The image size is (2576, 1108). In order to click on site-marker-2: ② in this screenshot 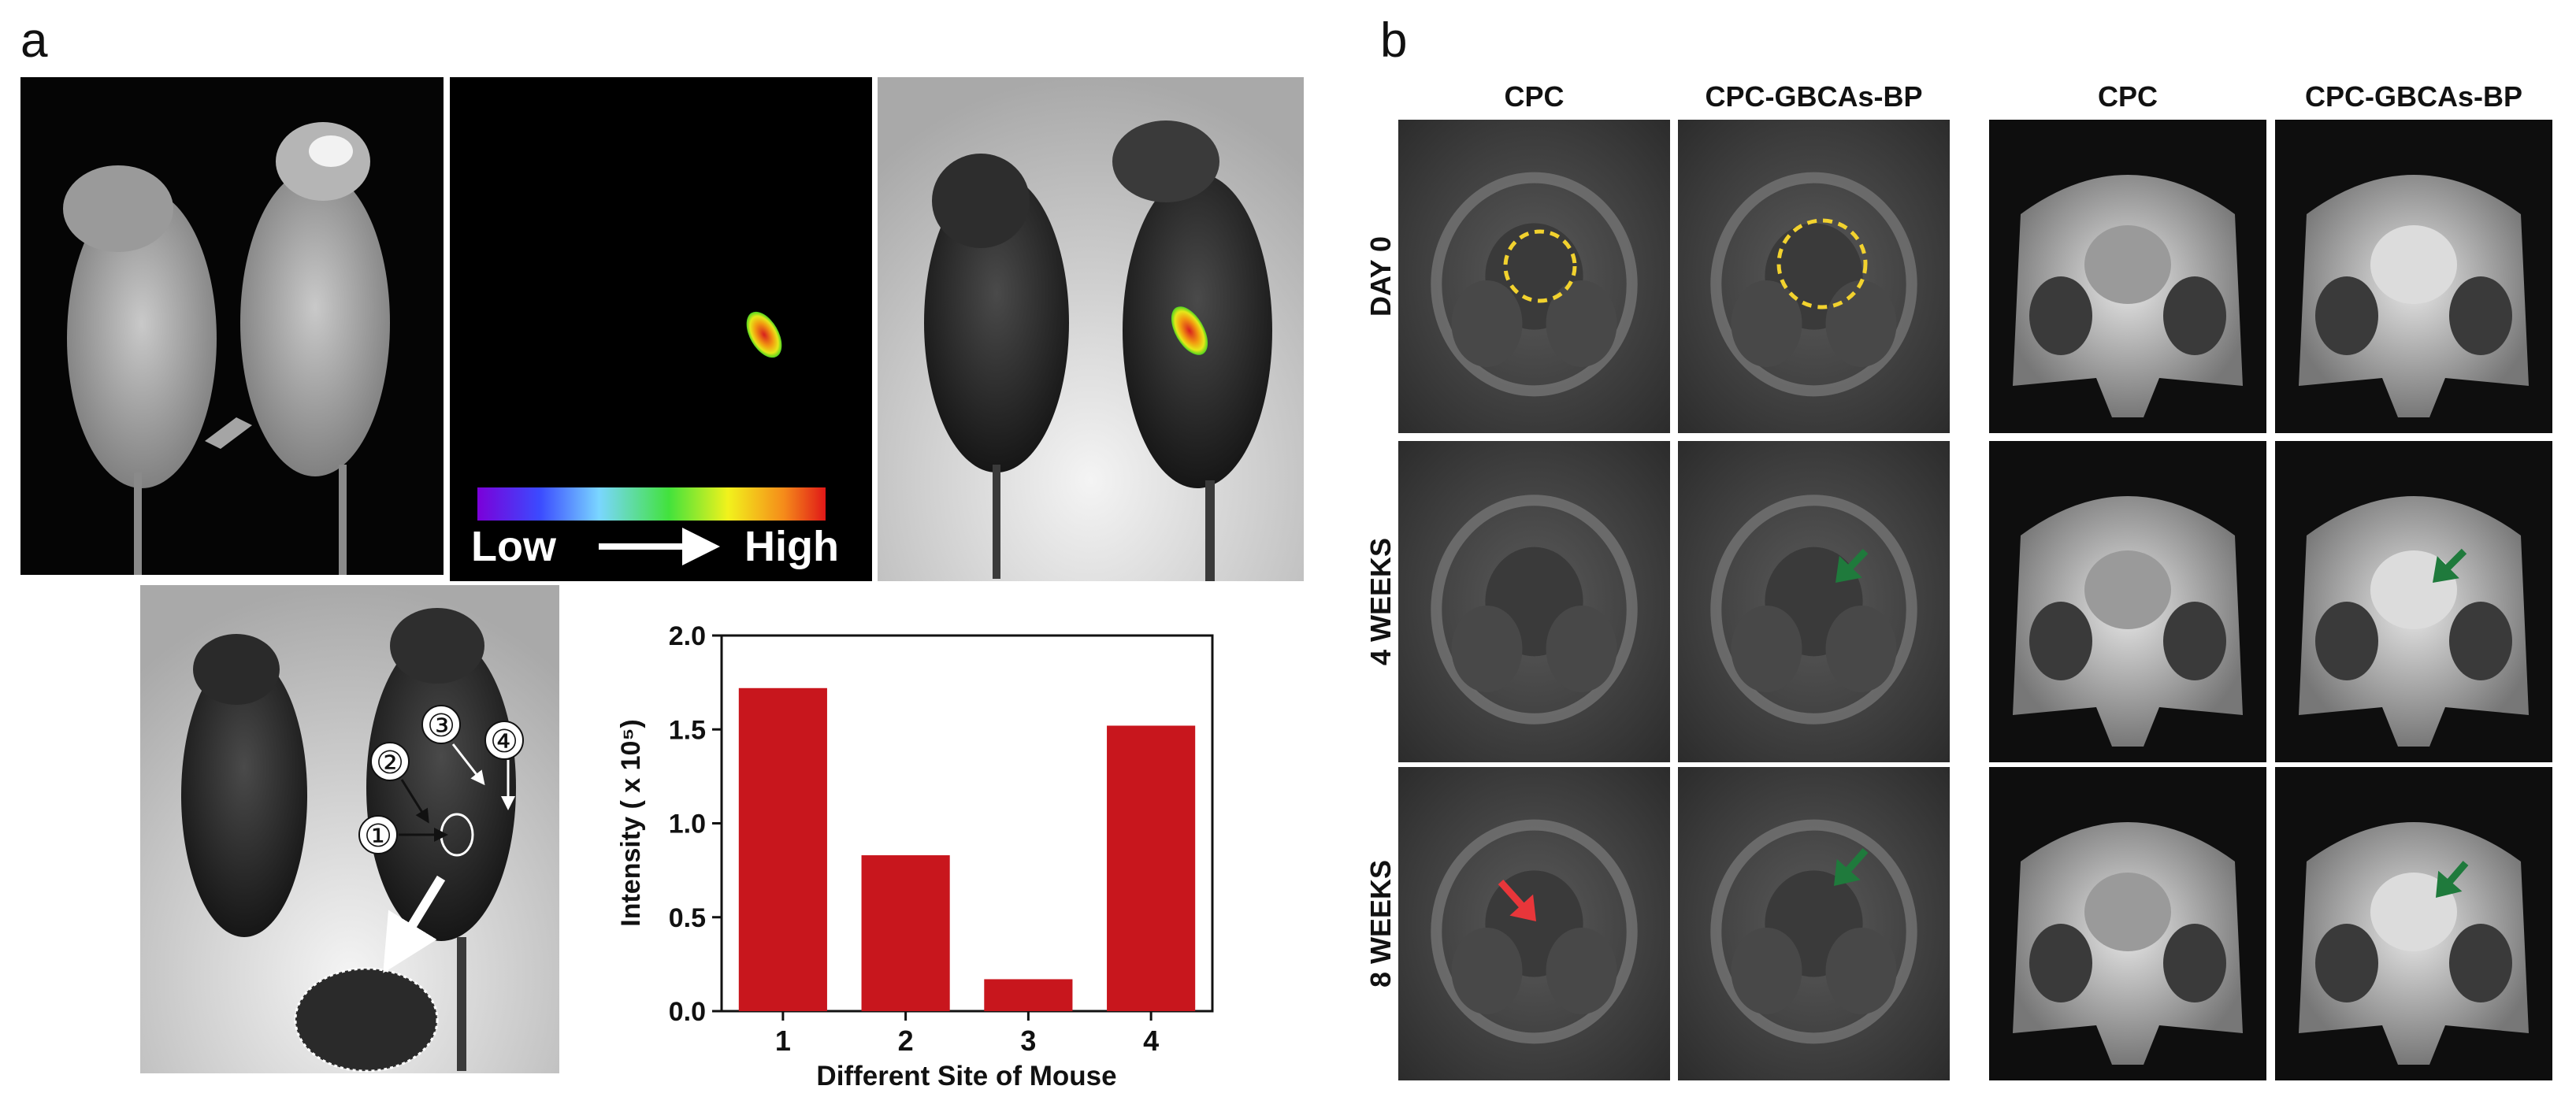, I will do `click(399, 783)`.